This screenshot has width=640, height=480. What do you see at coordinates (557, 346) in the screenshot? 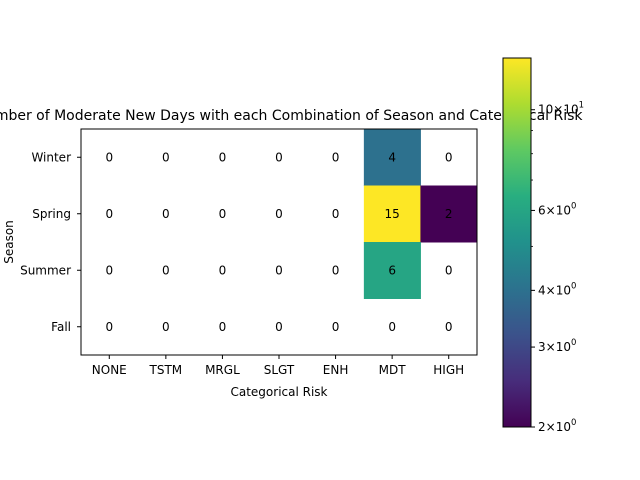
I see `colorbar-tick-label: 3×100` at bounding box center [557, 346].